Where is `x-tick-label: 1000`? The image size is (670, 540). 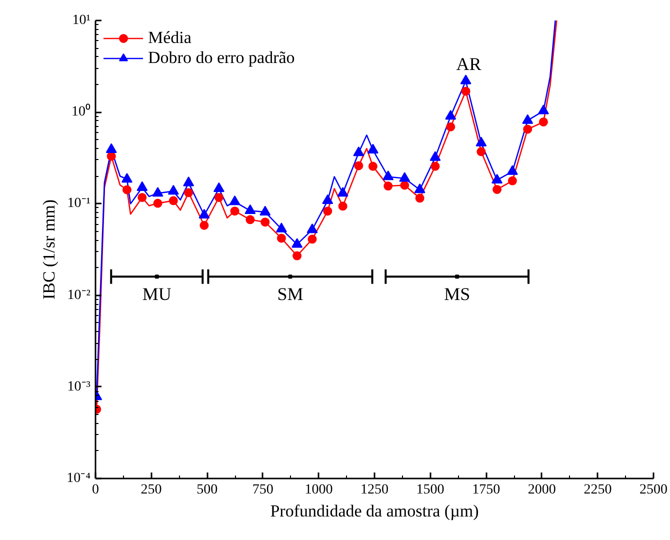 x-tick-label: 1000 is located at coordinates (318, 490).